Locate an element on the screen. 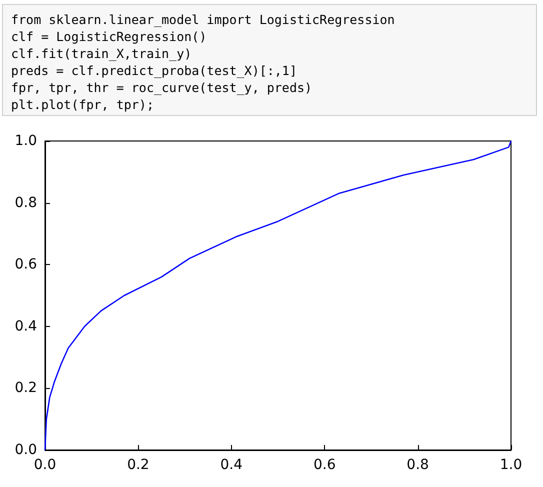 Image resolution: width=543 pixels, height=487 pixels. text: plt.plot(fpr, tpr); is located at coordinates (83, 104).